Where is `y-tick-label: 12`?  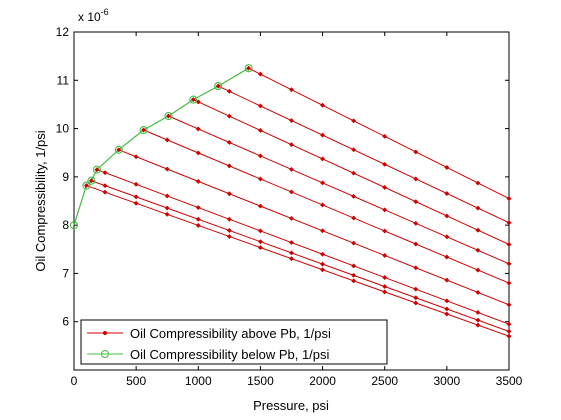
y-tick-label: 12 is located at coordinates (63, 32).